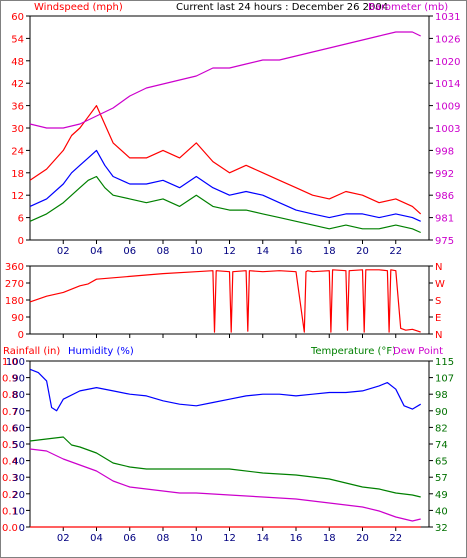 This screenshot has width=467, height=558. What do you see at coordinates (282, 7) in the screenshot?
I see `chart-title: Current last 24 hours : December 26 2004` at bounding box center [282, 7].